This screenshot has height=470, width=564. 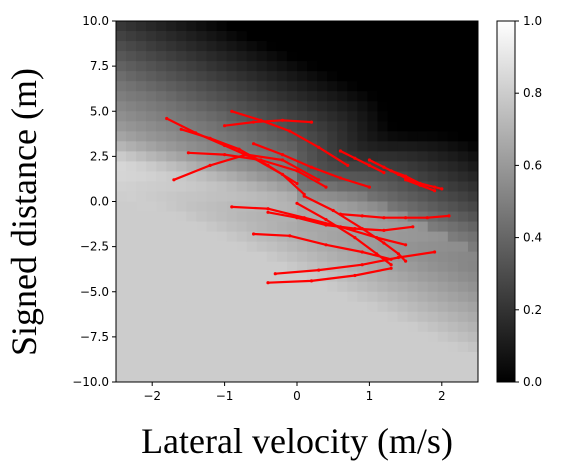 I want to click on colorbar, so click(x=506, y=201).